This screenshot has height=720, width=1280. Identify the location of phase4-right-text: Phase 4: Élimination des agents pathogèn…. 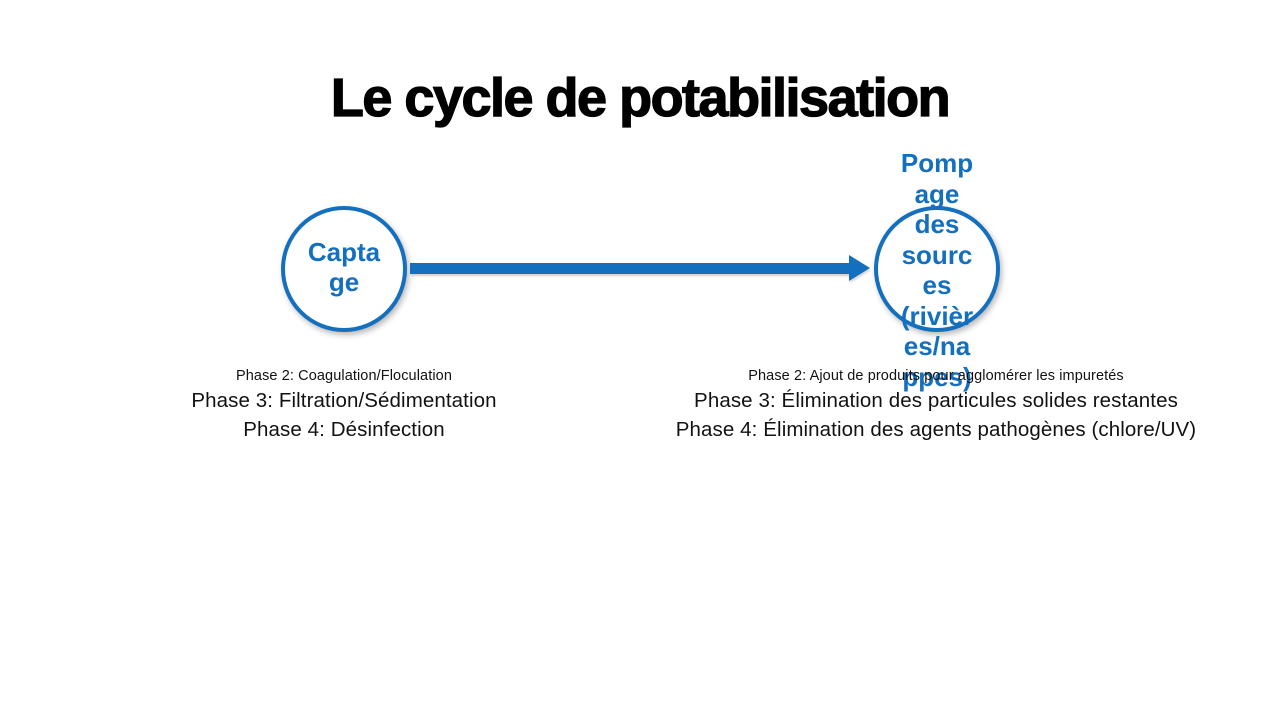
(936, 429).